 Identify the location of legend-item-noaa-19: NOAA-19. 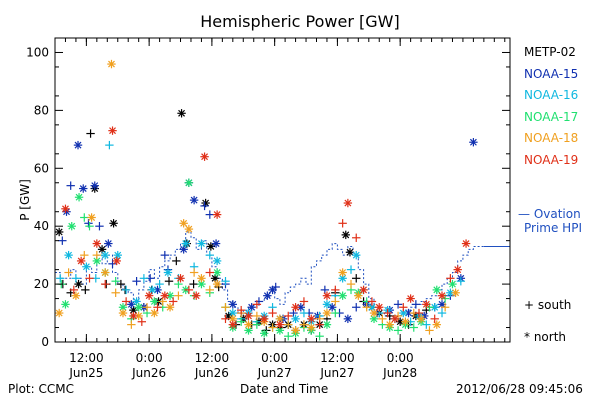
(551, 159).